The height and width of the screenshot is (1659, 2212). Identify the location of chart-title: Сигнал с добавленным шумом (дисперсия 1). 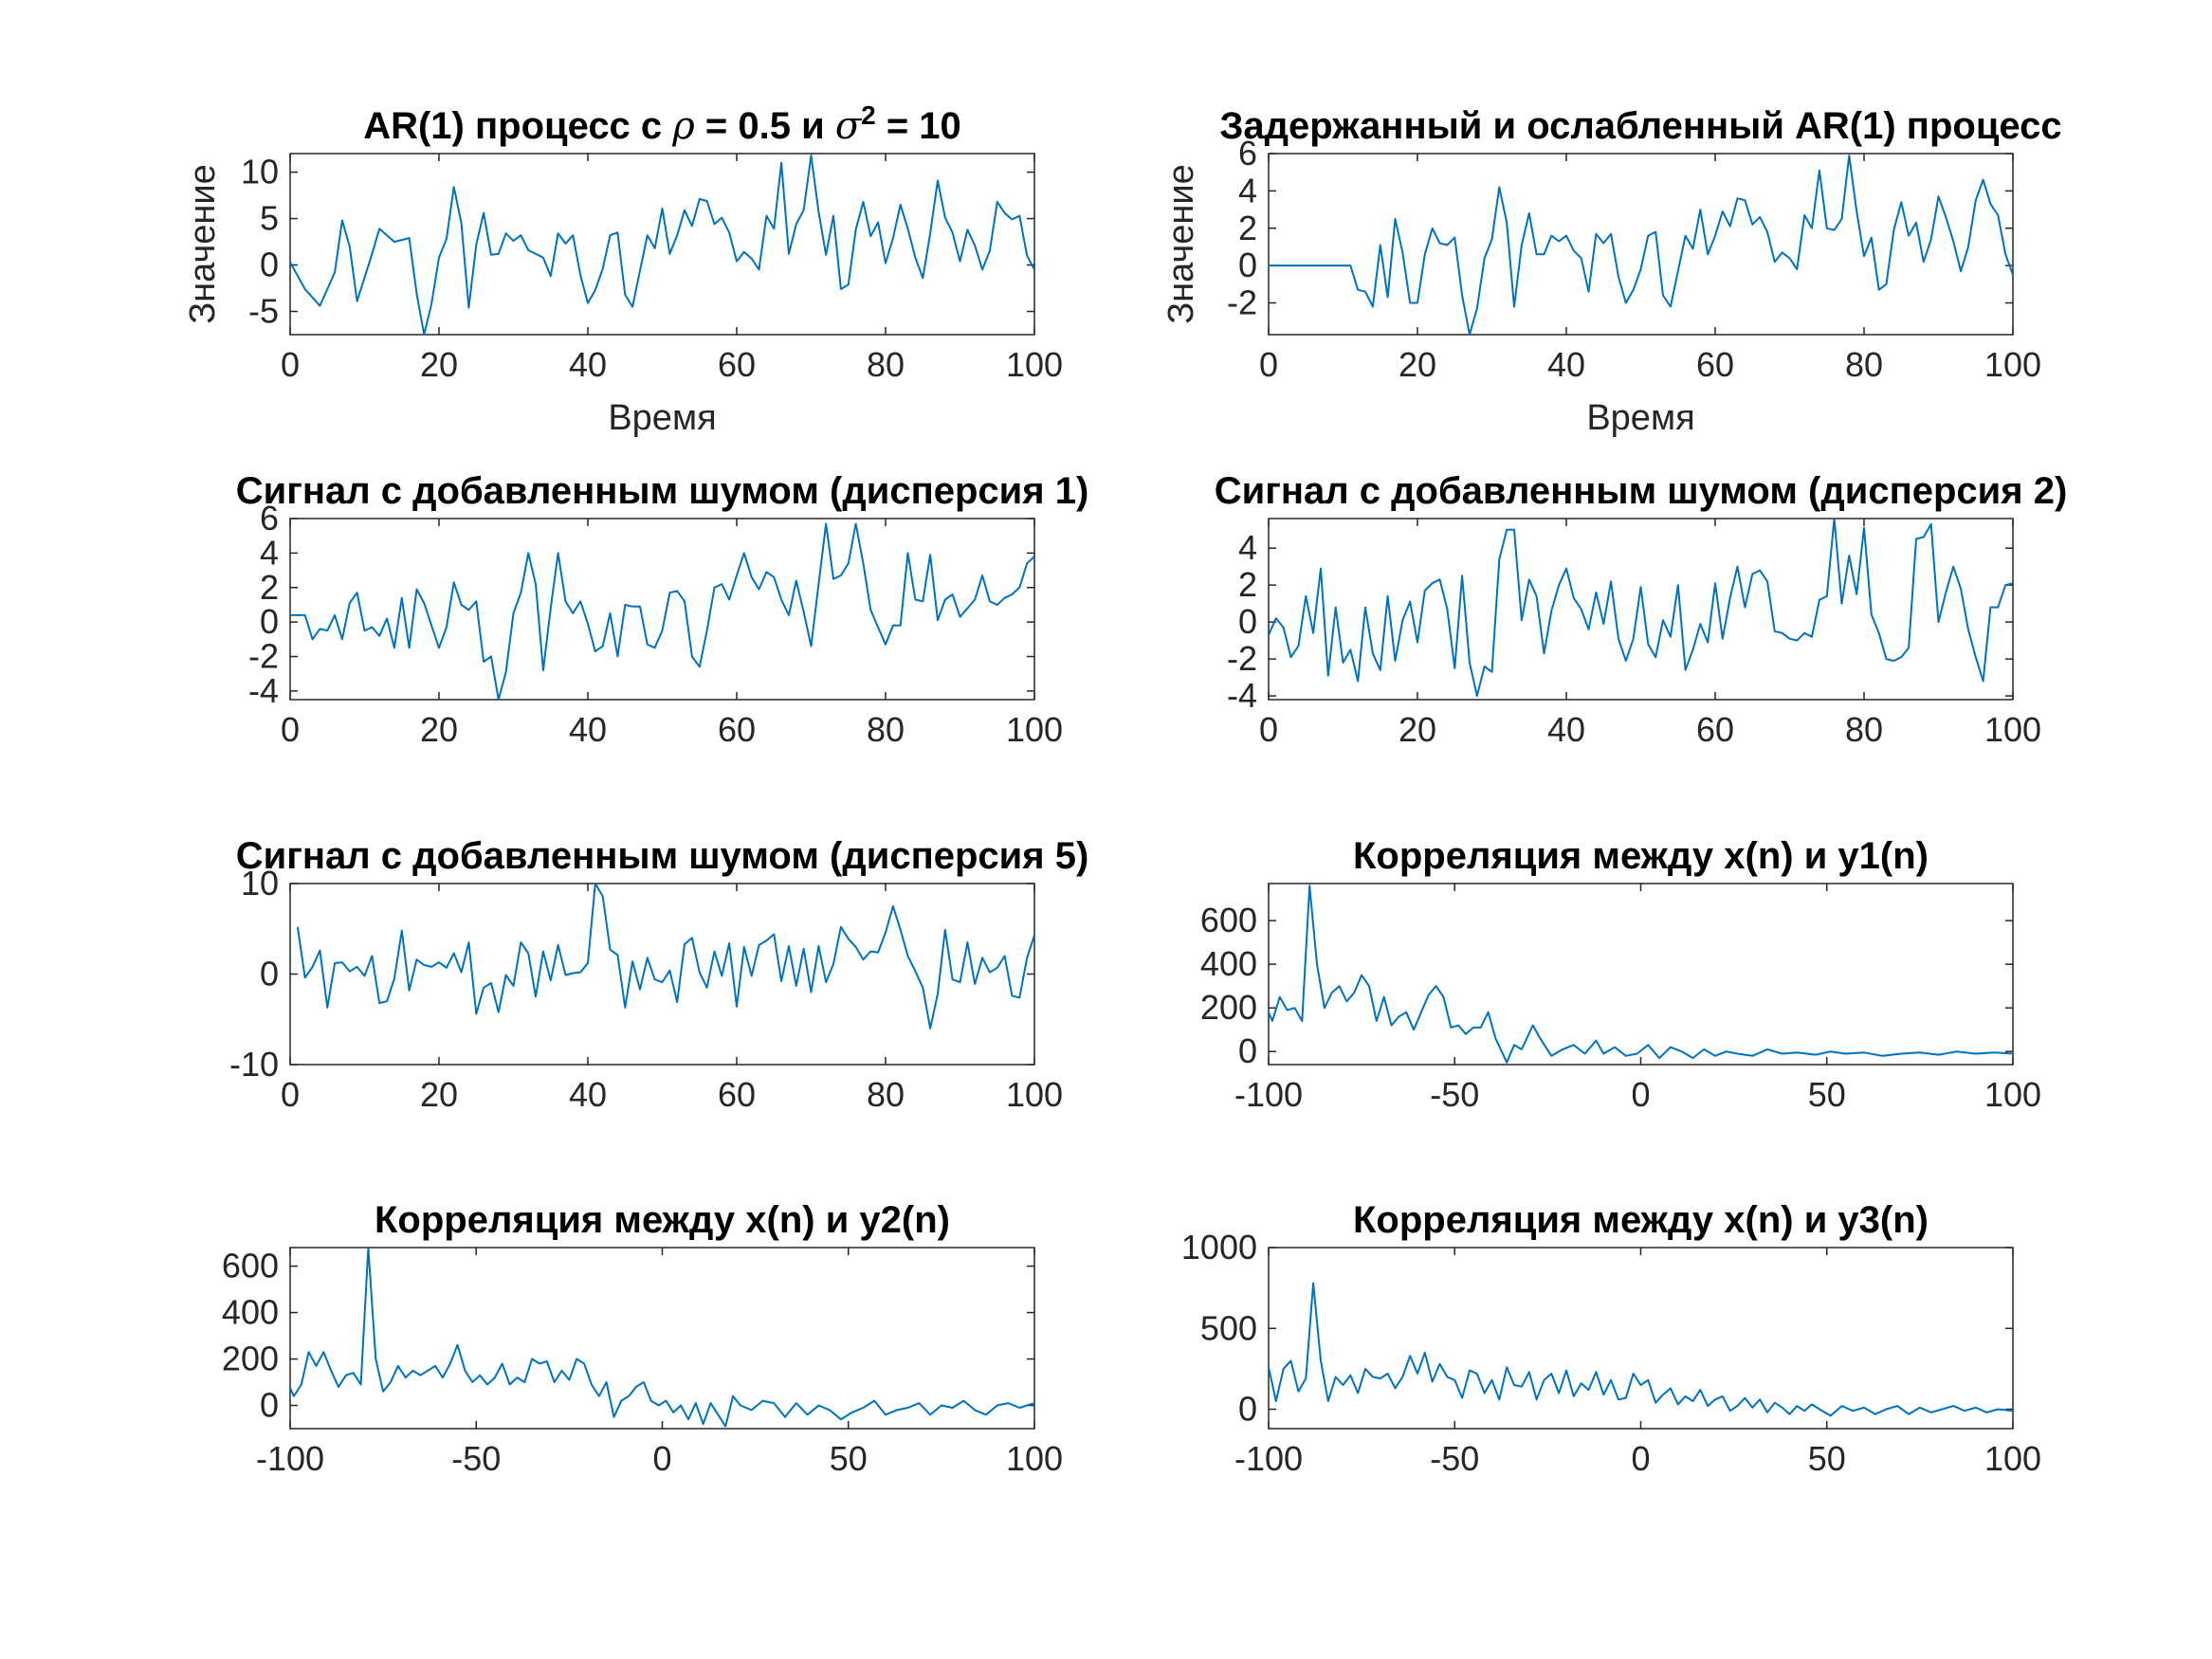
(662, 491).